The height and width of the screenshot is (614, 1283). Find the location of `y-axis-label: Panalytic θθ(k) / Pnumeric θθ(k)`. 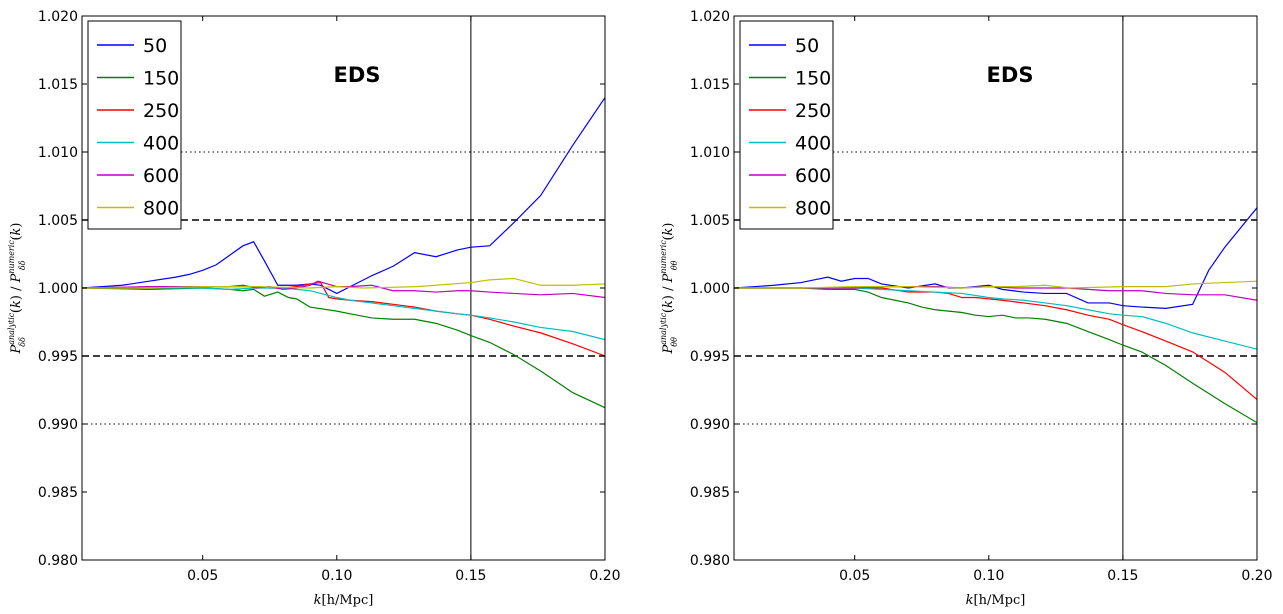

y-axis-label: Panalytic θθ(k) / Pnumeric θθ(k) is located at coordinates (669, 288).